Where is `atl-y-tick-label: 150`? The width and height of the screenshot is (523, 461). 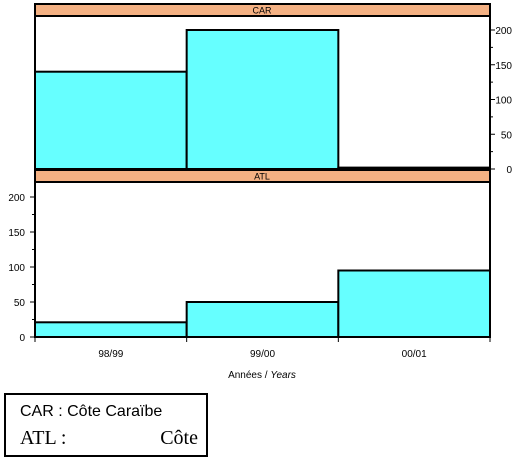 atl-y-tick-label: 150 is located at coordinates (16, 233).